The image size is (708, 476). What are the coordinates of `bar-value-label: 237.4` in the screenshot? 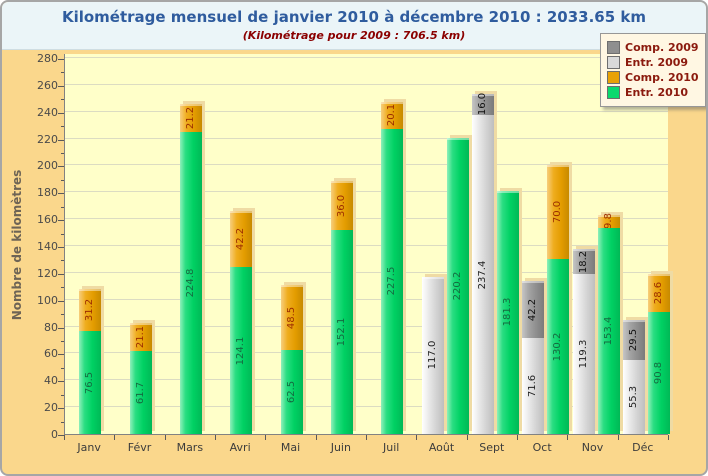 It's located at (482, 274).